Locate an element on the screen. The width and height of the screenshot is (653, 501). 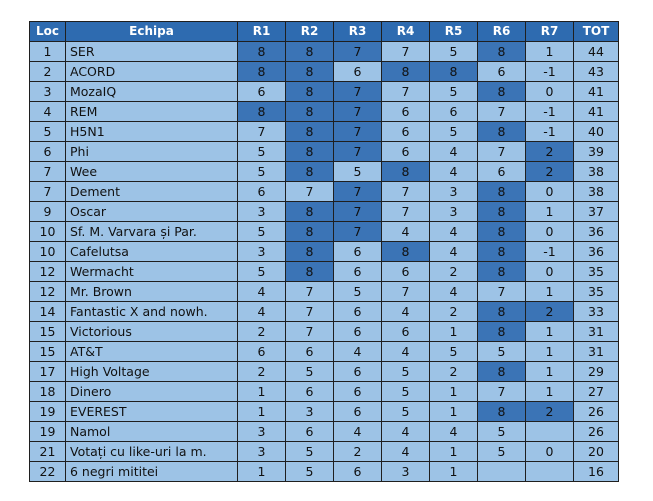
table-row: 4 REM 8 8 7 6 6 7 -1 41 is located at coordinates (324, 111).